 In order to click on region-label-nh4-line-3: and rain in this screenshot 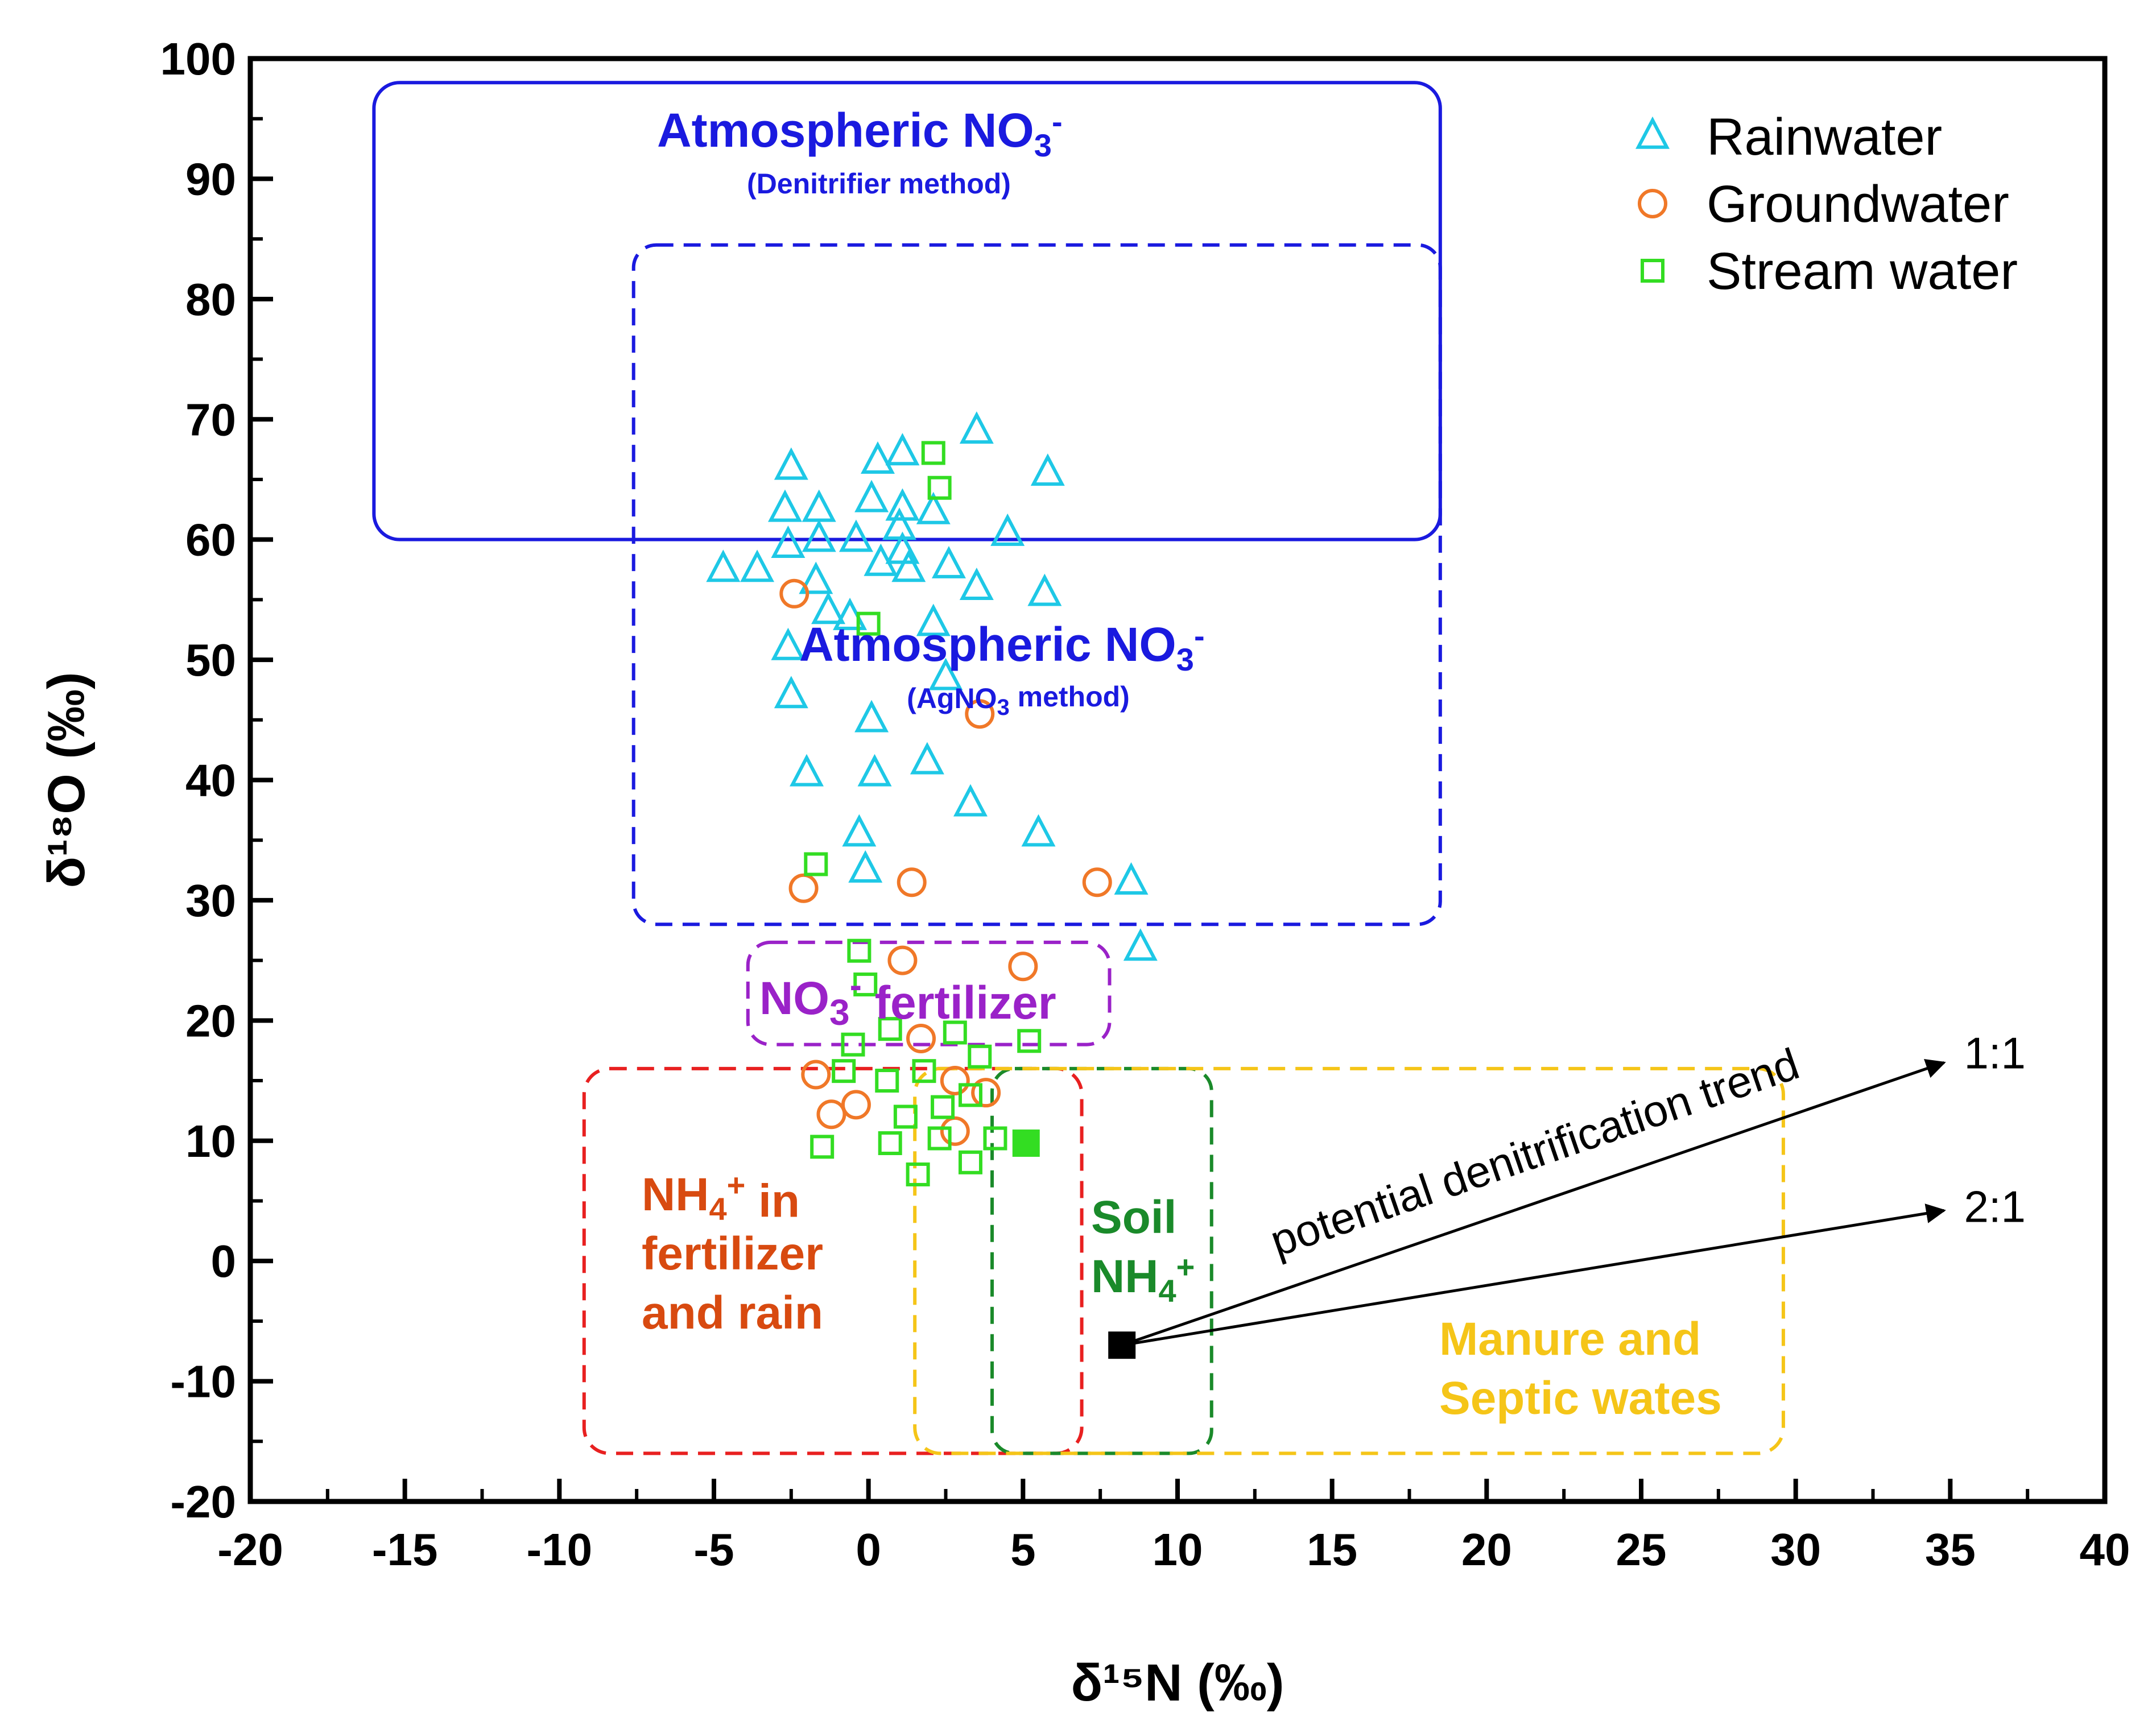, I will do `click(732, 1313)`.